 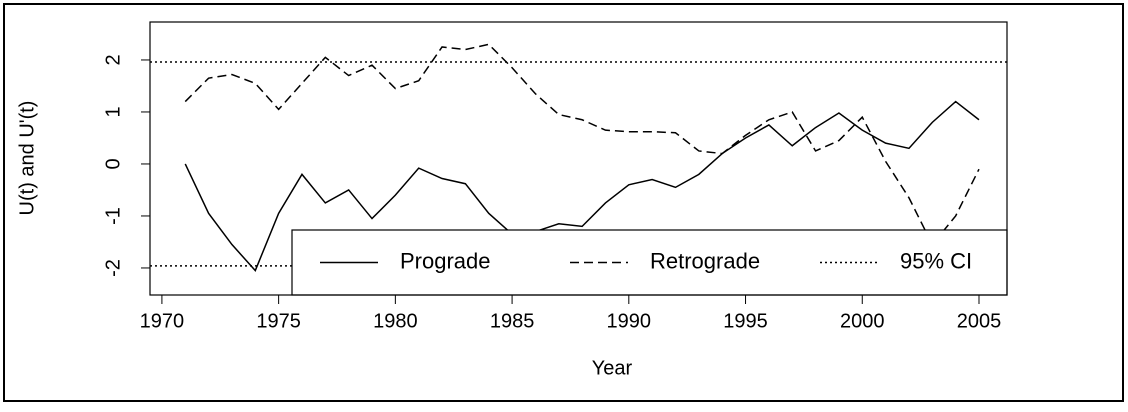 I want to click on y-tick-label: -1, so click(x=113, y=216).